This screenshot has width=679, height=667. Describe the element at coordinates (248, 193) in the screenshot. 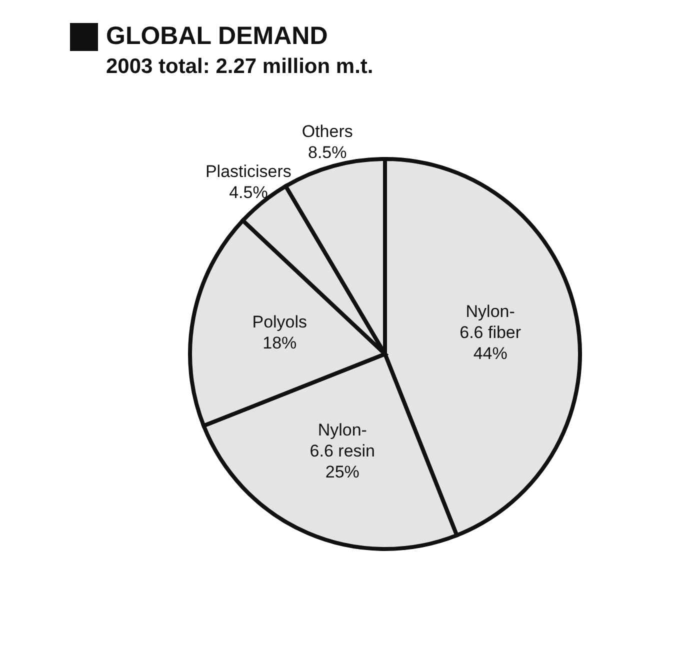

I see `data-label: 4.5%` at that location.